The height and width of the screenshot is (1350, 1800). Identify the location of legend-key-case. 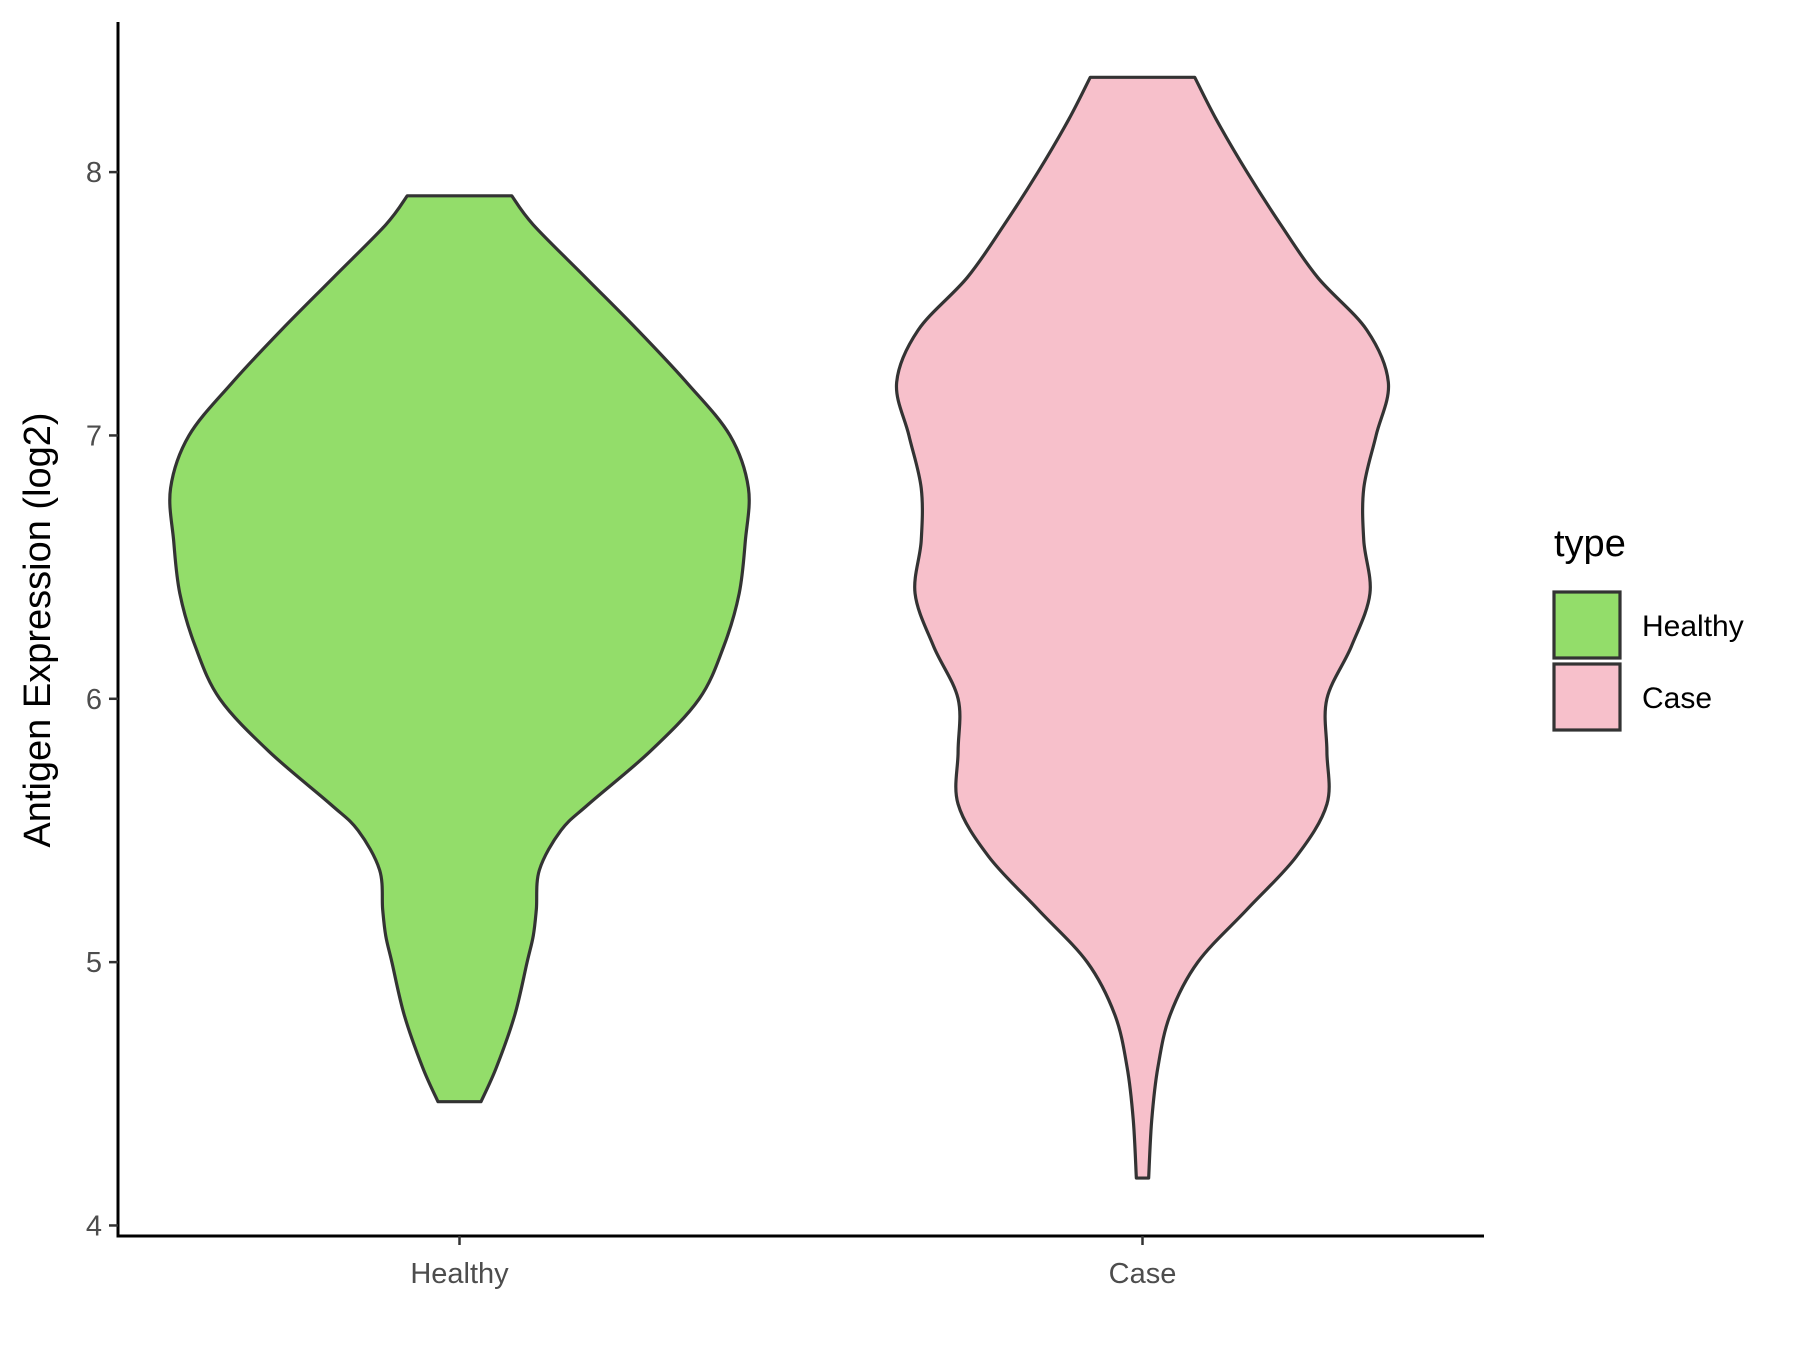
(1587, 697).